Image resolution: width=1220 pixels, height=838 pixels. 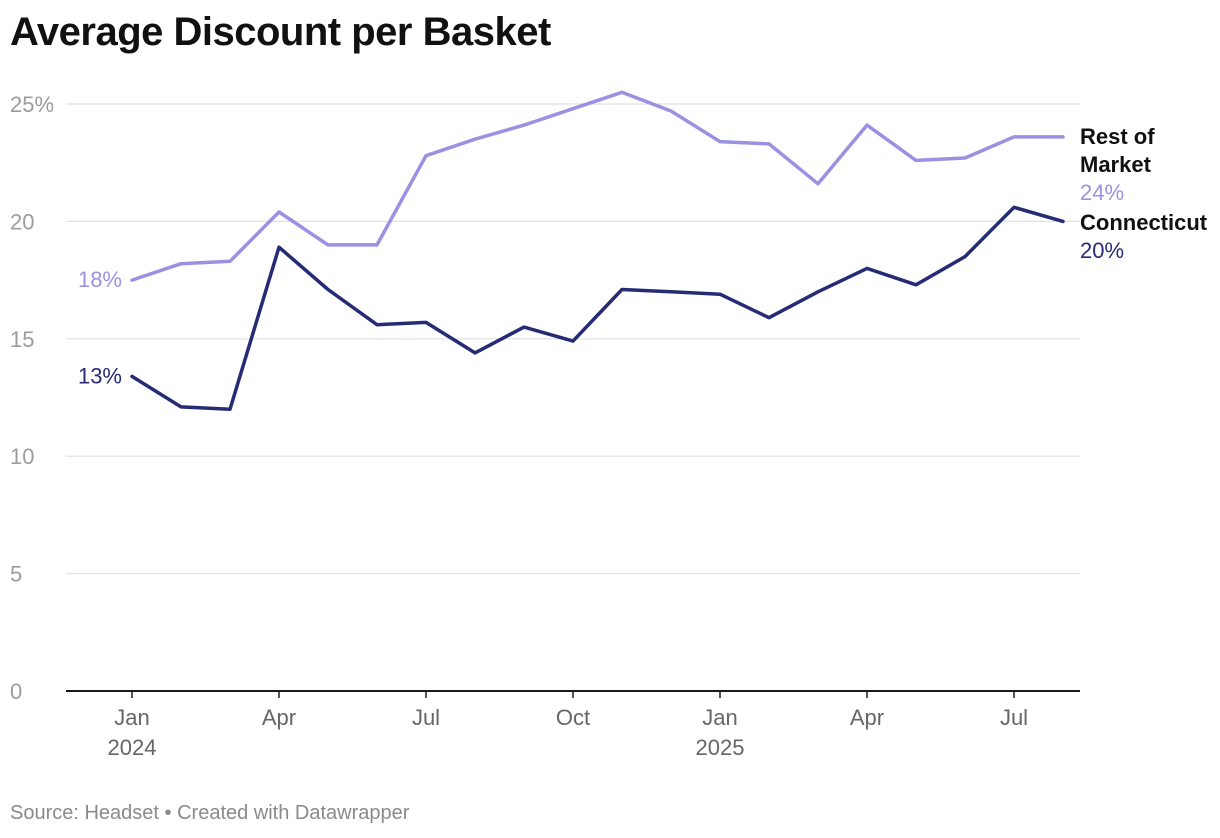 What do you see at coordinates (32, 104) in the screenshot?
I see `y-tick-label: 25%` at bounding box center [32, 104].